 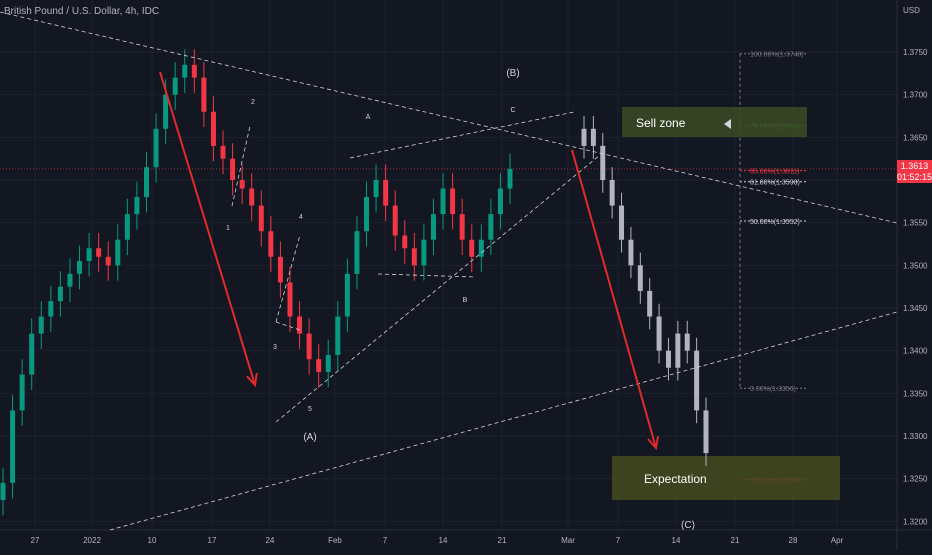 I want to click on y-tick-label: 1.3700, so click(x=915, y=95).